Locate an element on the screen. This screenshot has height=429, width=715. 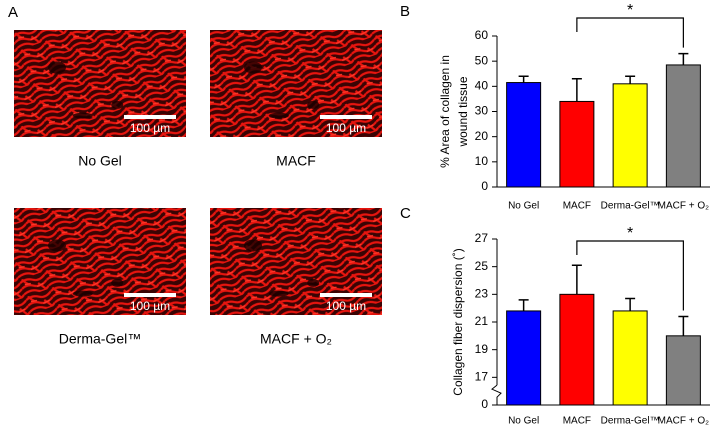
image-caption: MACF is located at coordinates (296, 161).